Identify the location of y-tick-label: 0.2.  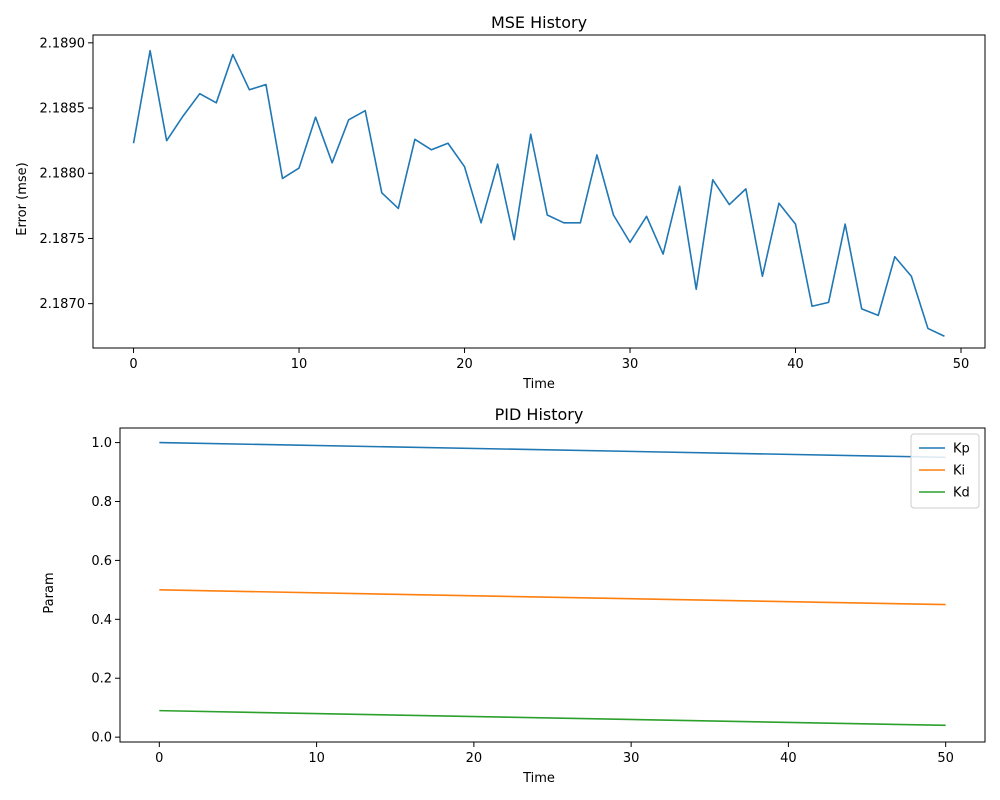
(101, 679).